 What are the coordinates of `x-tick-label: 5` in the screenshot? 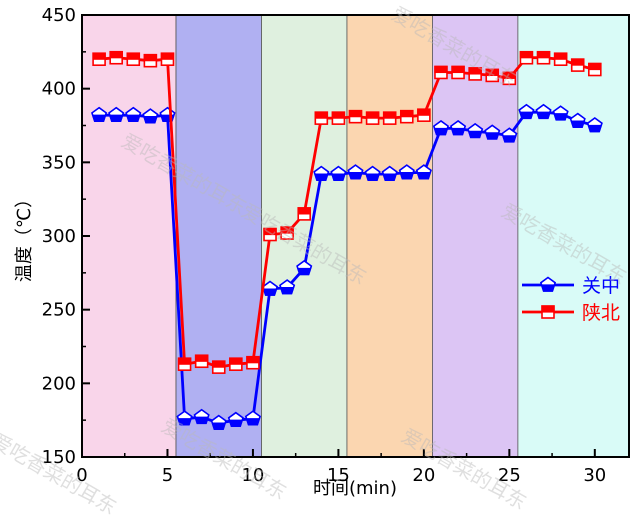 It's located at (167, 475).